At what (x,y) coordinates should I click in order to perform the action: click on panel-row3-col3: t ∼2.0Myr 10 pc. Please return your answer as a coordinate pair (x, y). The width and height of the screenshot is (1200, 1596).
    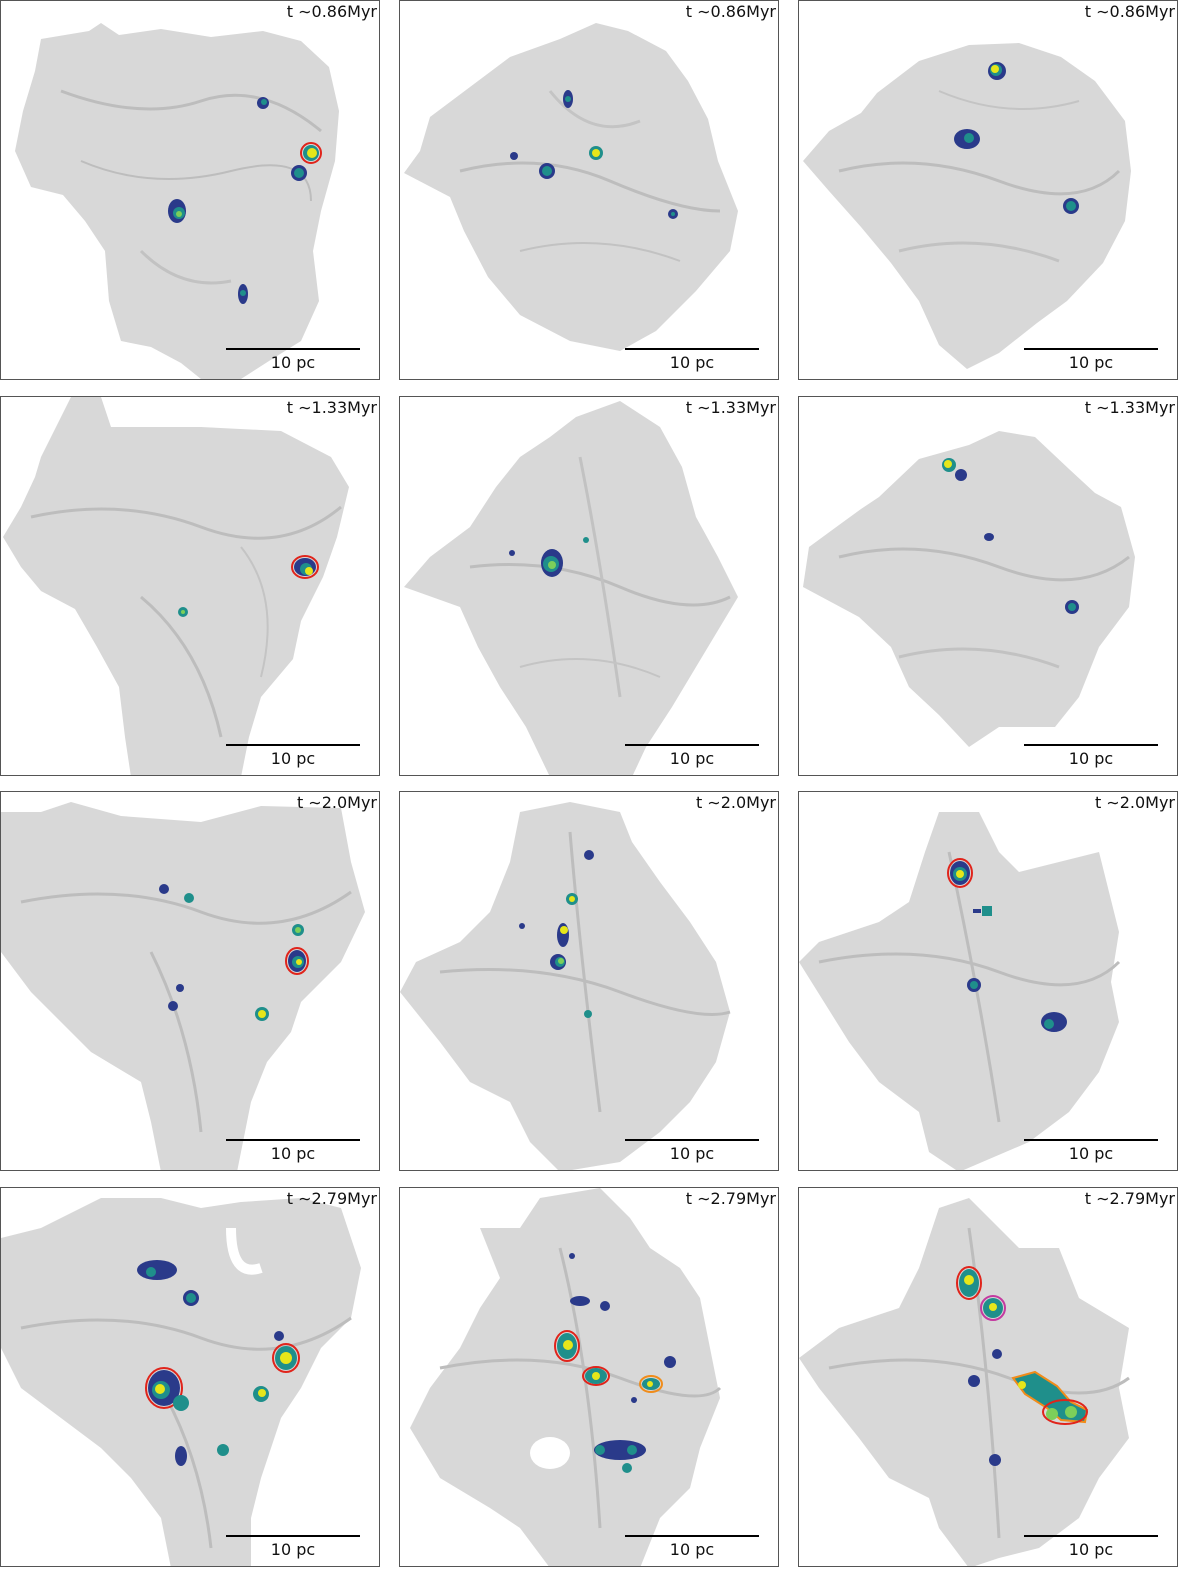
    Looking at the image, I should click on (988, 981).